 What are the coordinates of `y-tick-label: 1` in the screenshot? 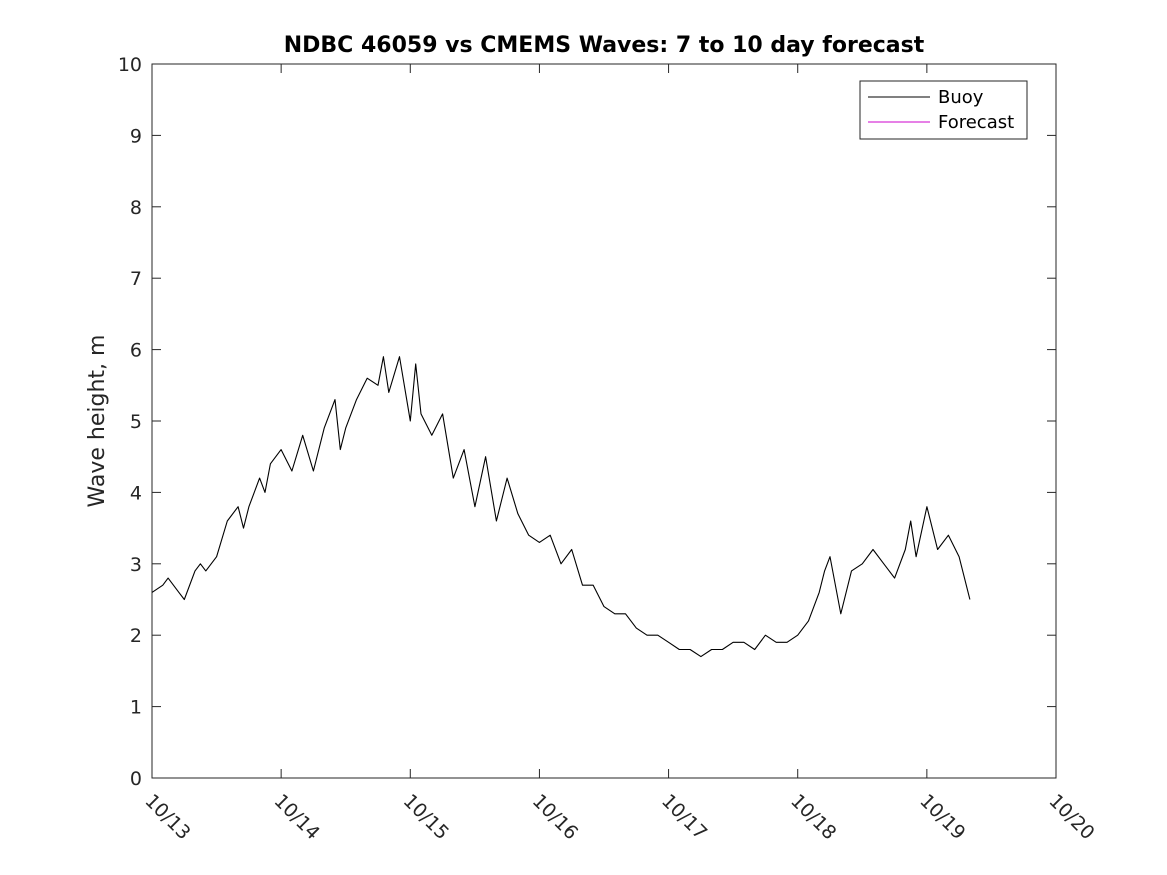 It's located at (136, 708).